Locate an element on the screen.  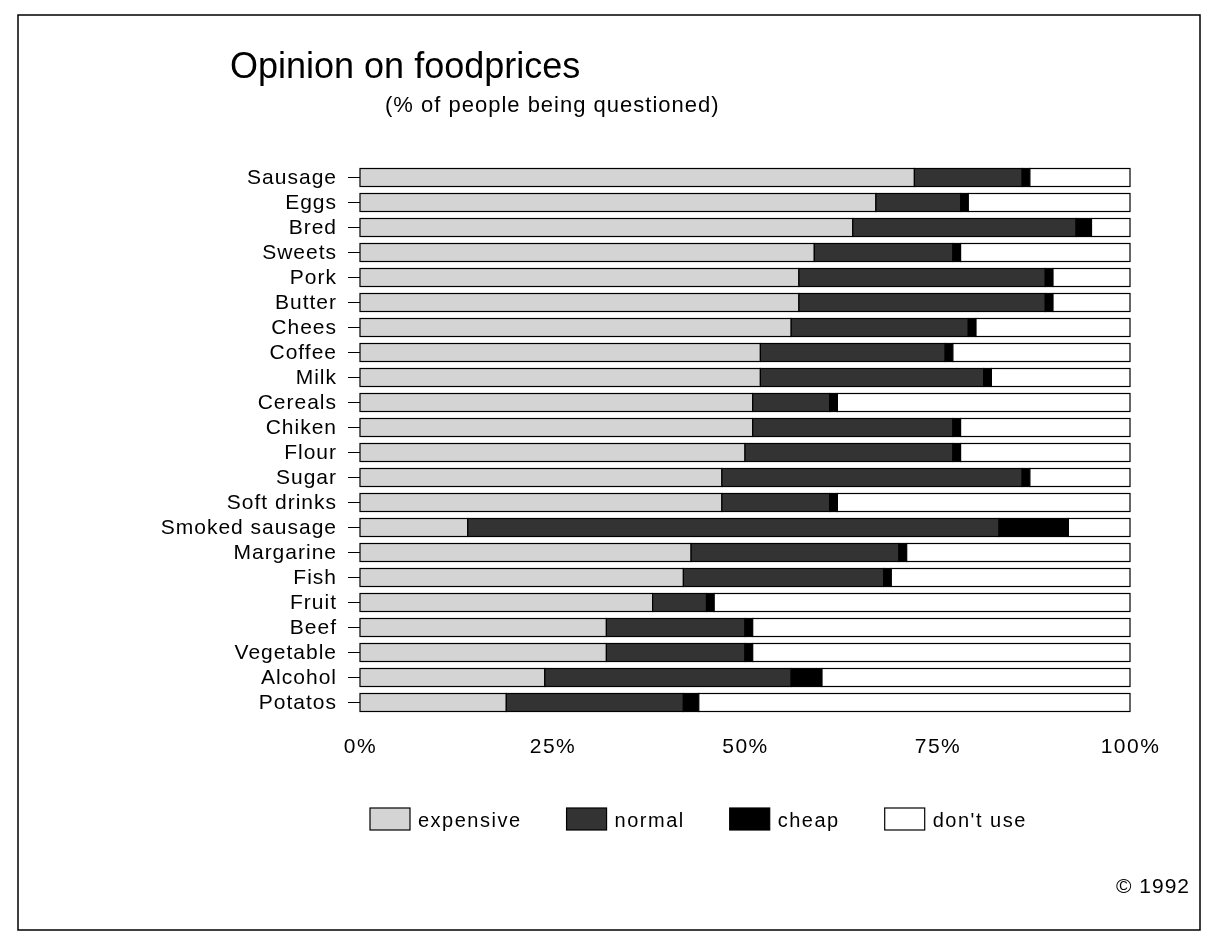
y-tick-label: Sugar is located at coordinates (306, 477).